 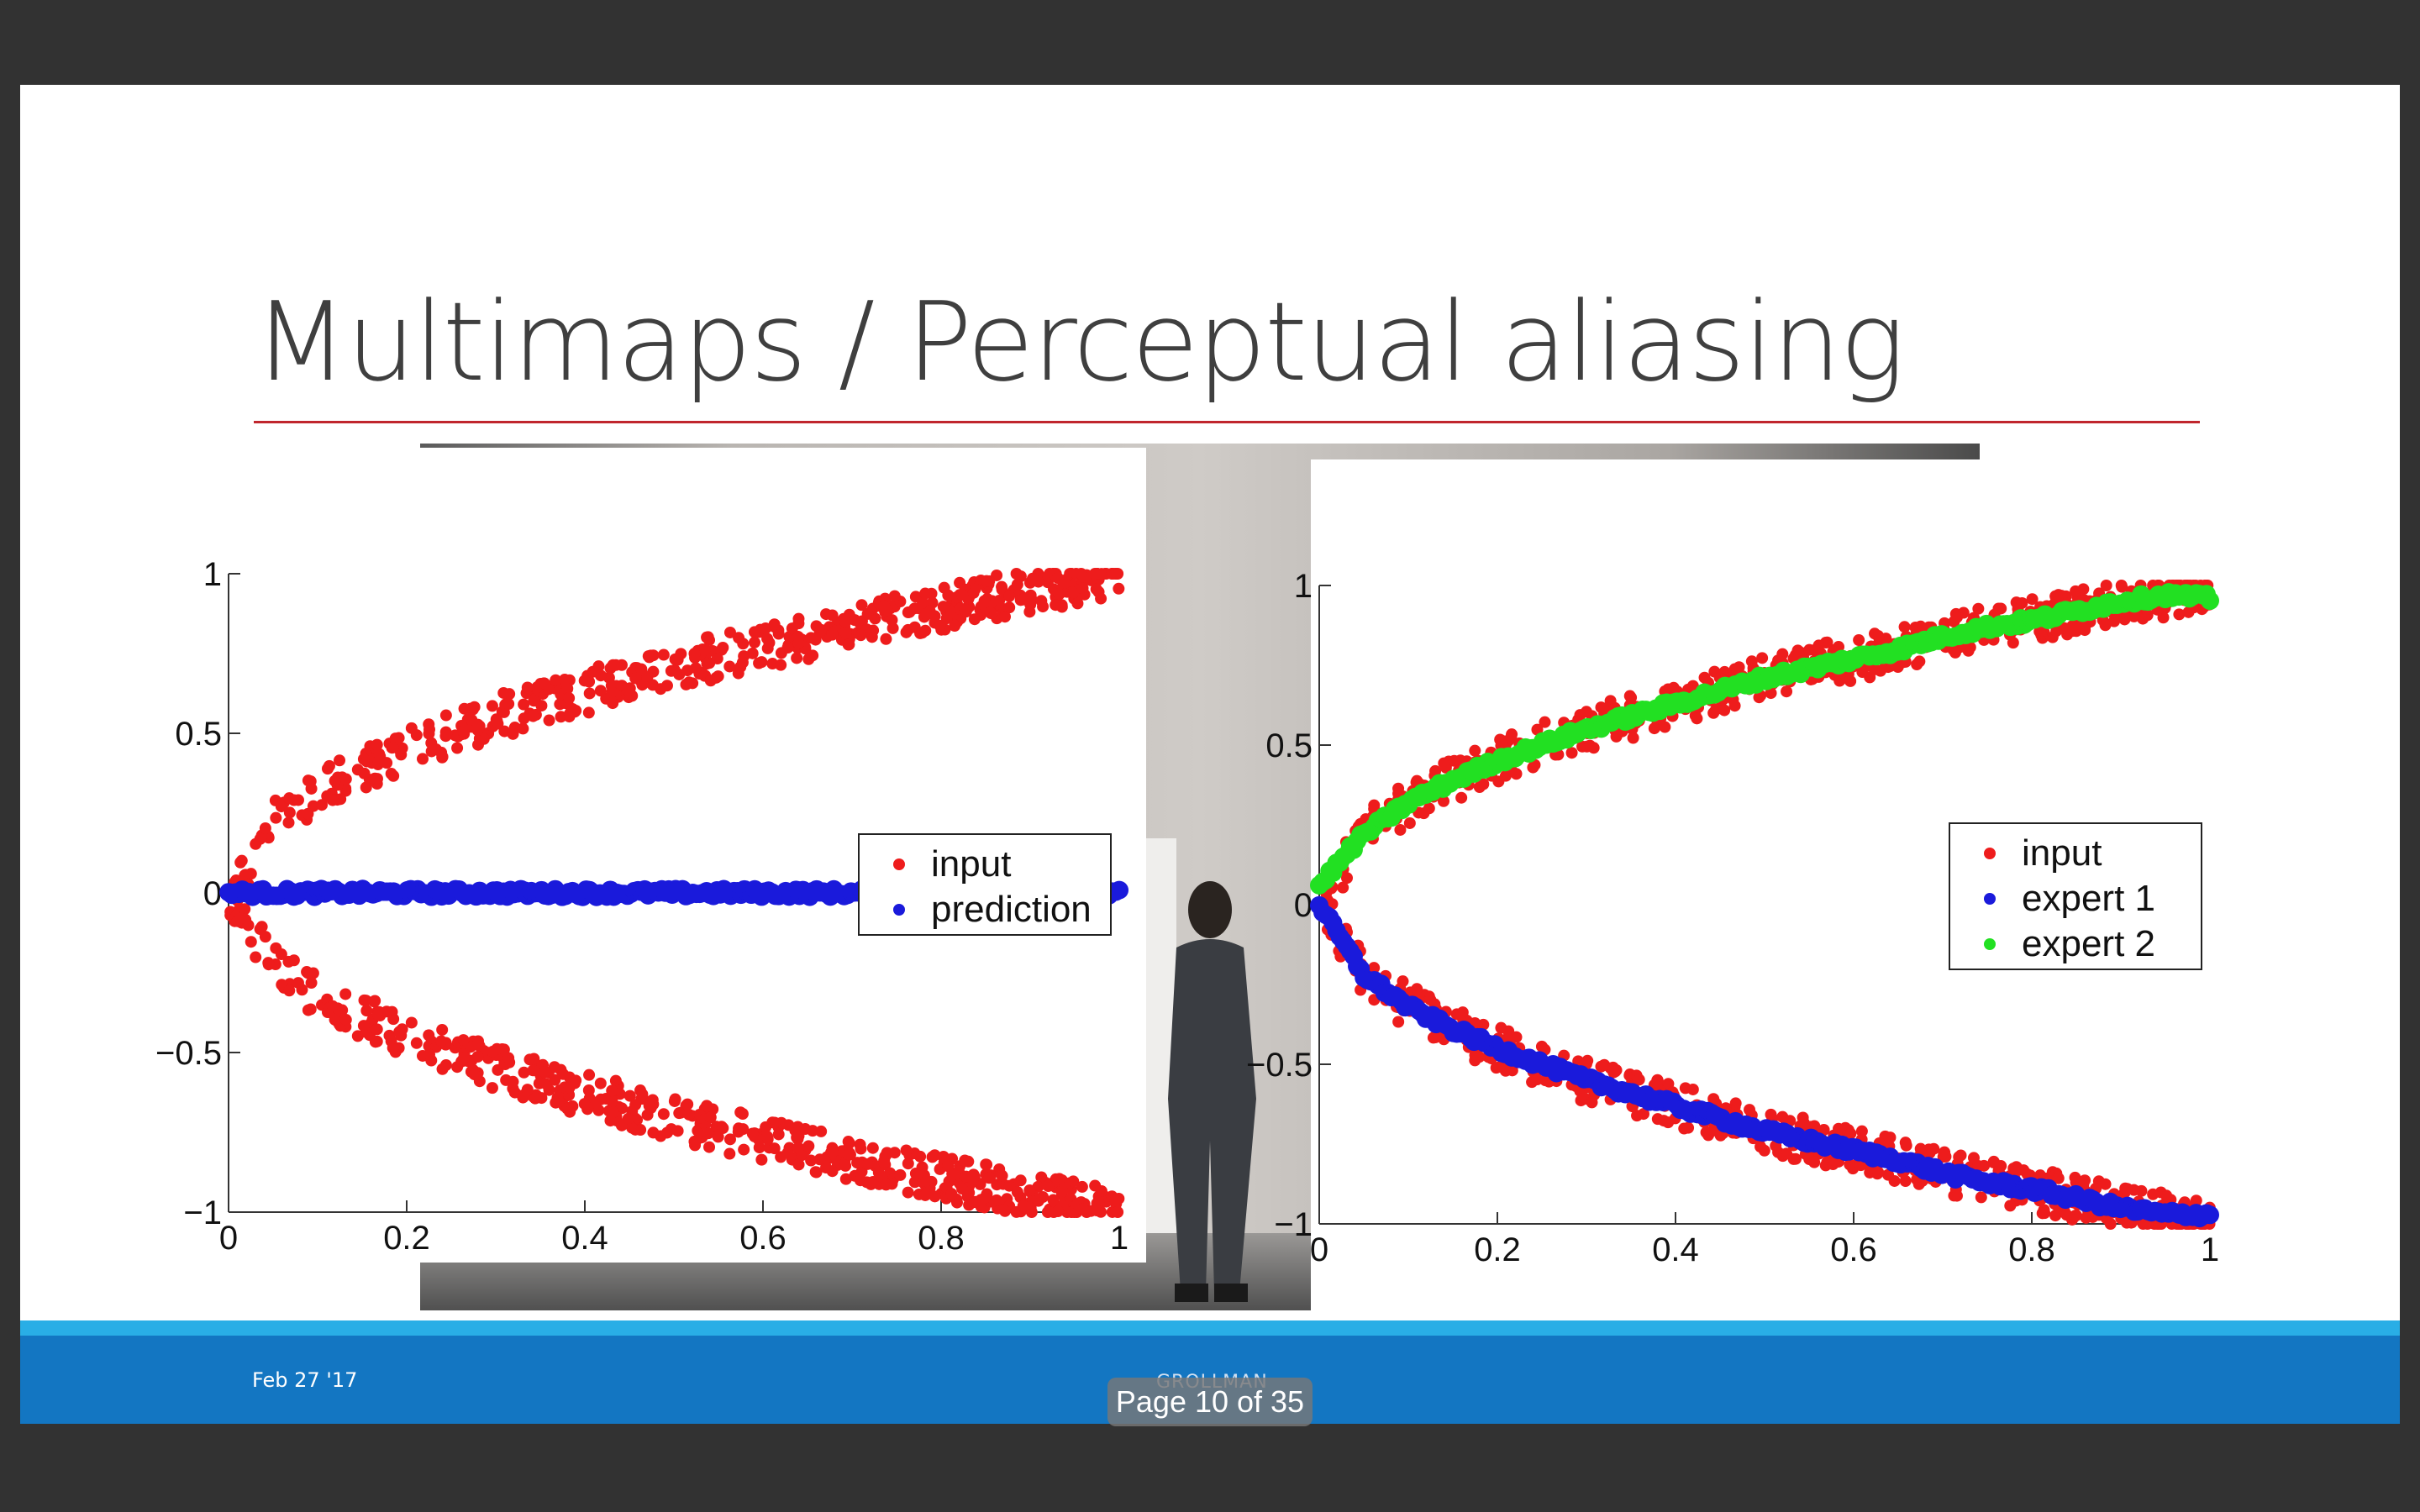 What do you see at coordinates (1990, 853) in the screenshot?
I see `legend-marker` at bounding box center [1990, 853].